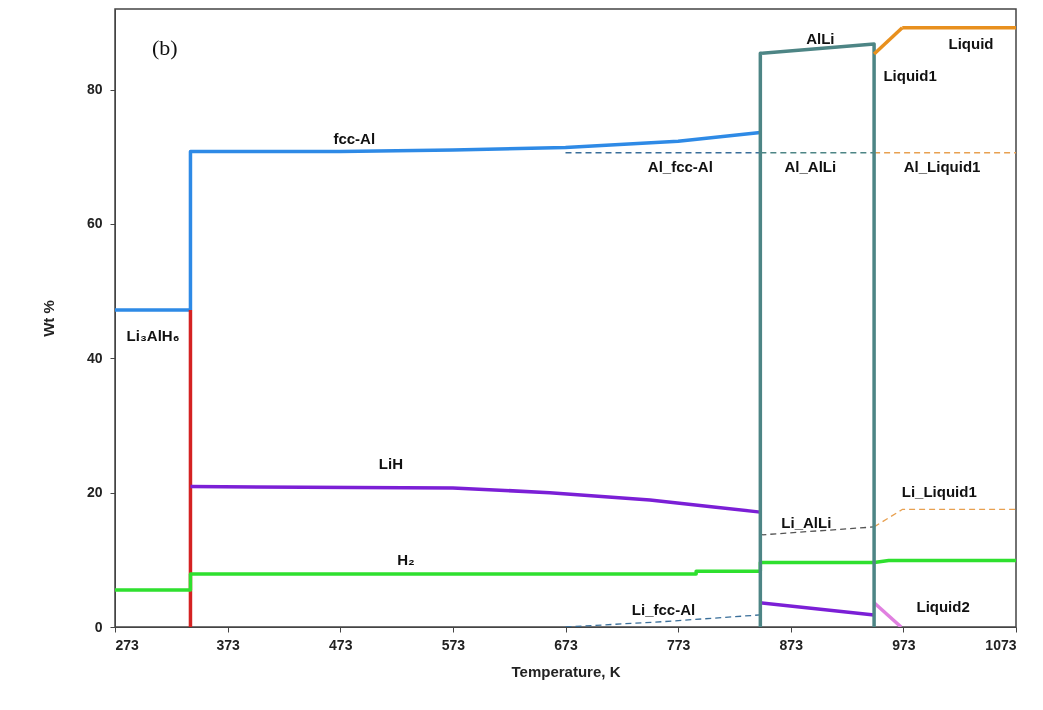 The image size is (1043, 710). What do you see at coordinates (127, 644) in the screenshot?
I see `x-tick-label: 273` at bounding box center [127, 644].